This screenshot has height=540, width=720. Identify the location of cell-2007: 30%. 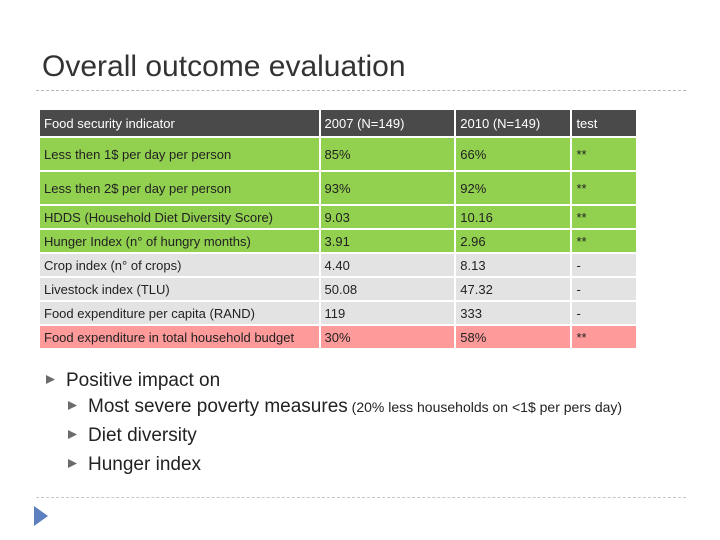
(387, 337).